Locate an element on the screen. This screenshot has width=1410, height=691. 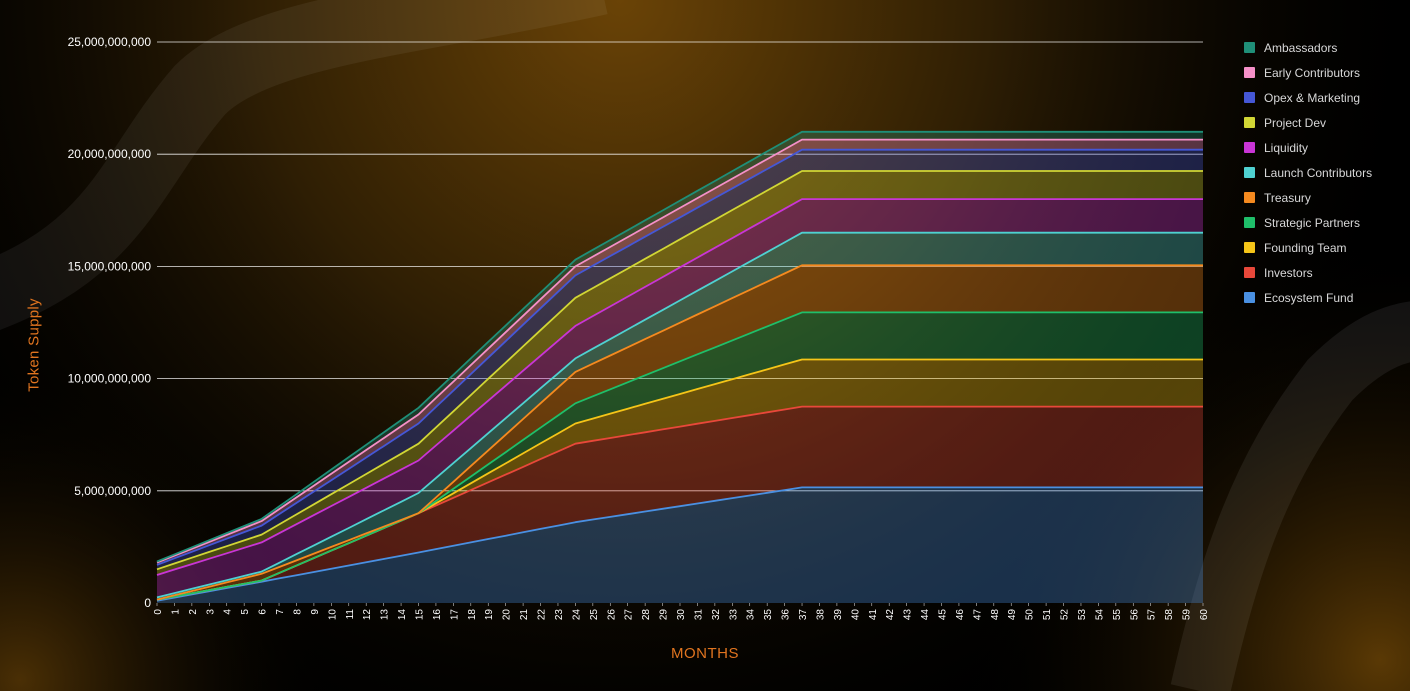
legend-label: Ambassadors is located at coordinates (1301, 47).